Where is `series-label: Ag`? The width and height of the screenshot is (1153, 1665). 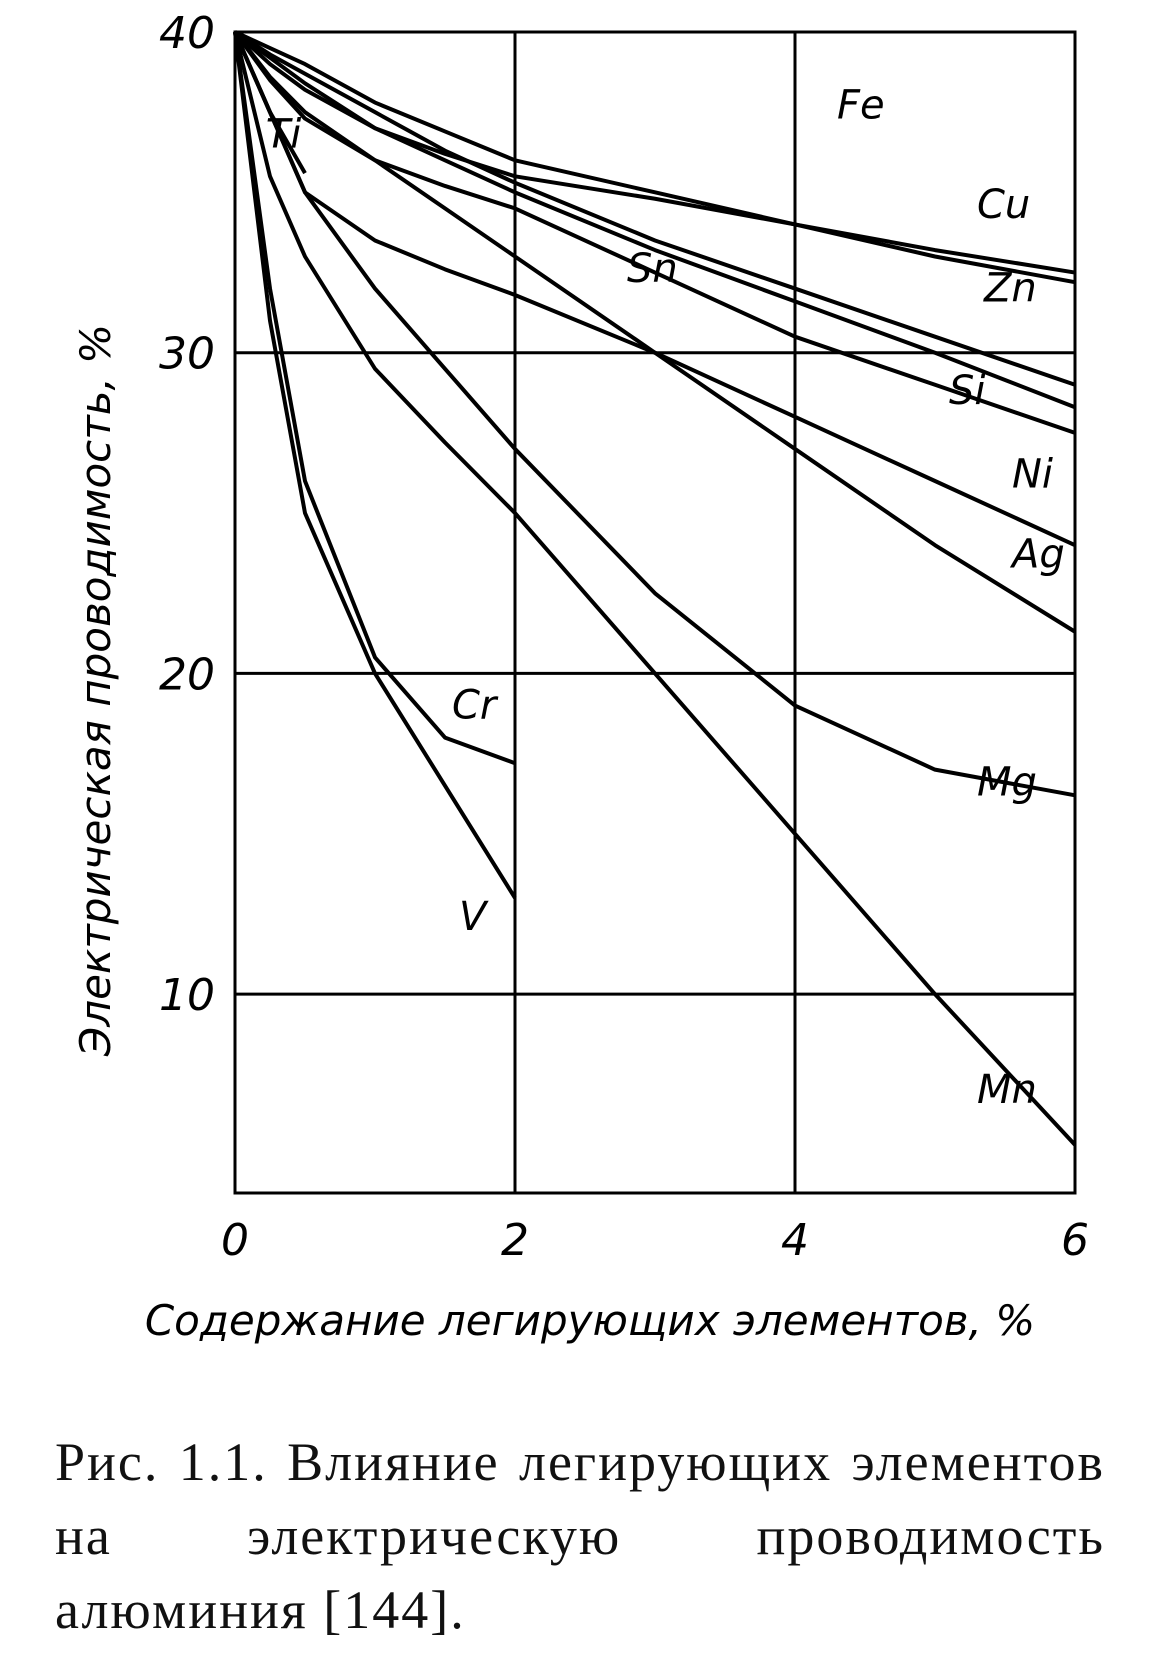
series-label: Ag is located at coordinates (1037, 555).